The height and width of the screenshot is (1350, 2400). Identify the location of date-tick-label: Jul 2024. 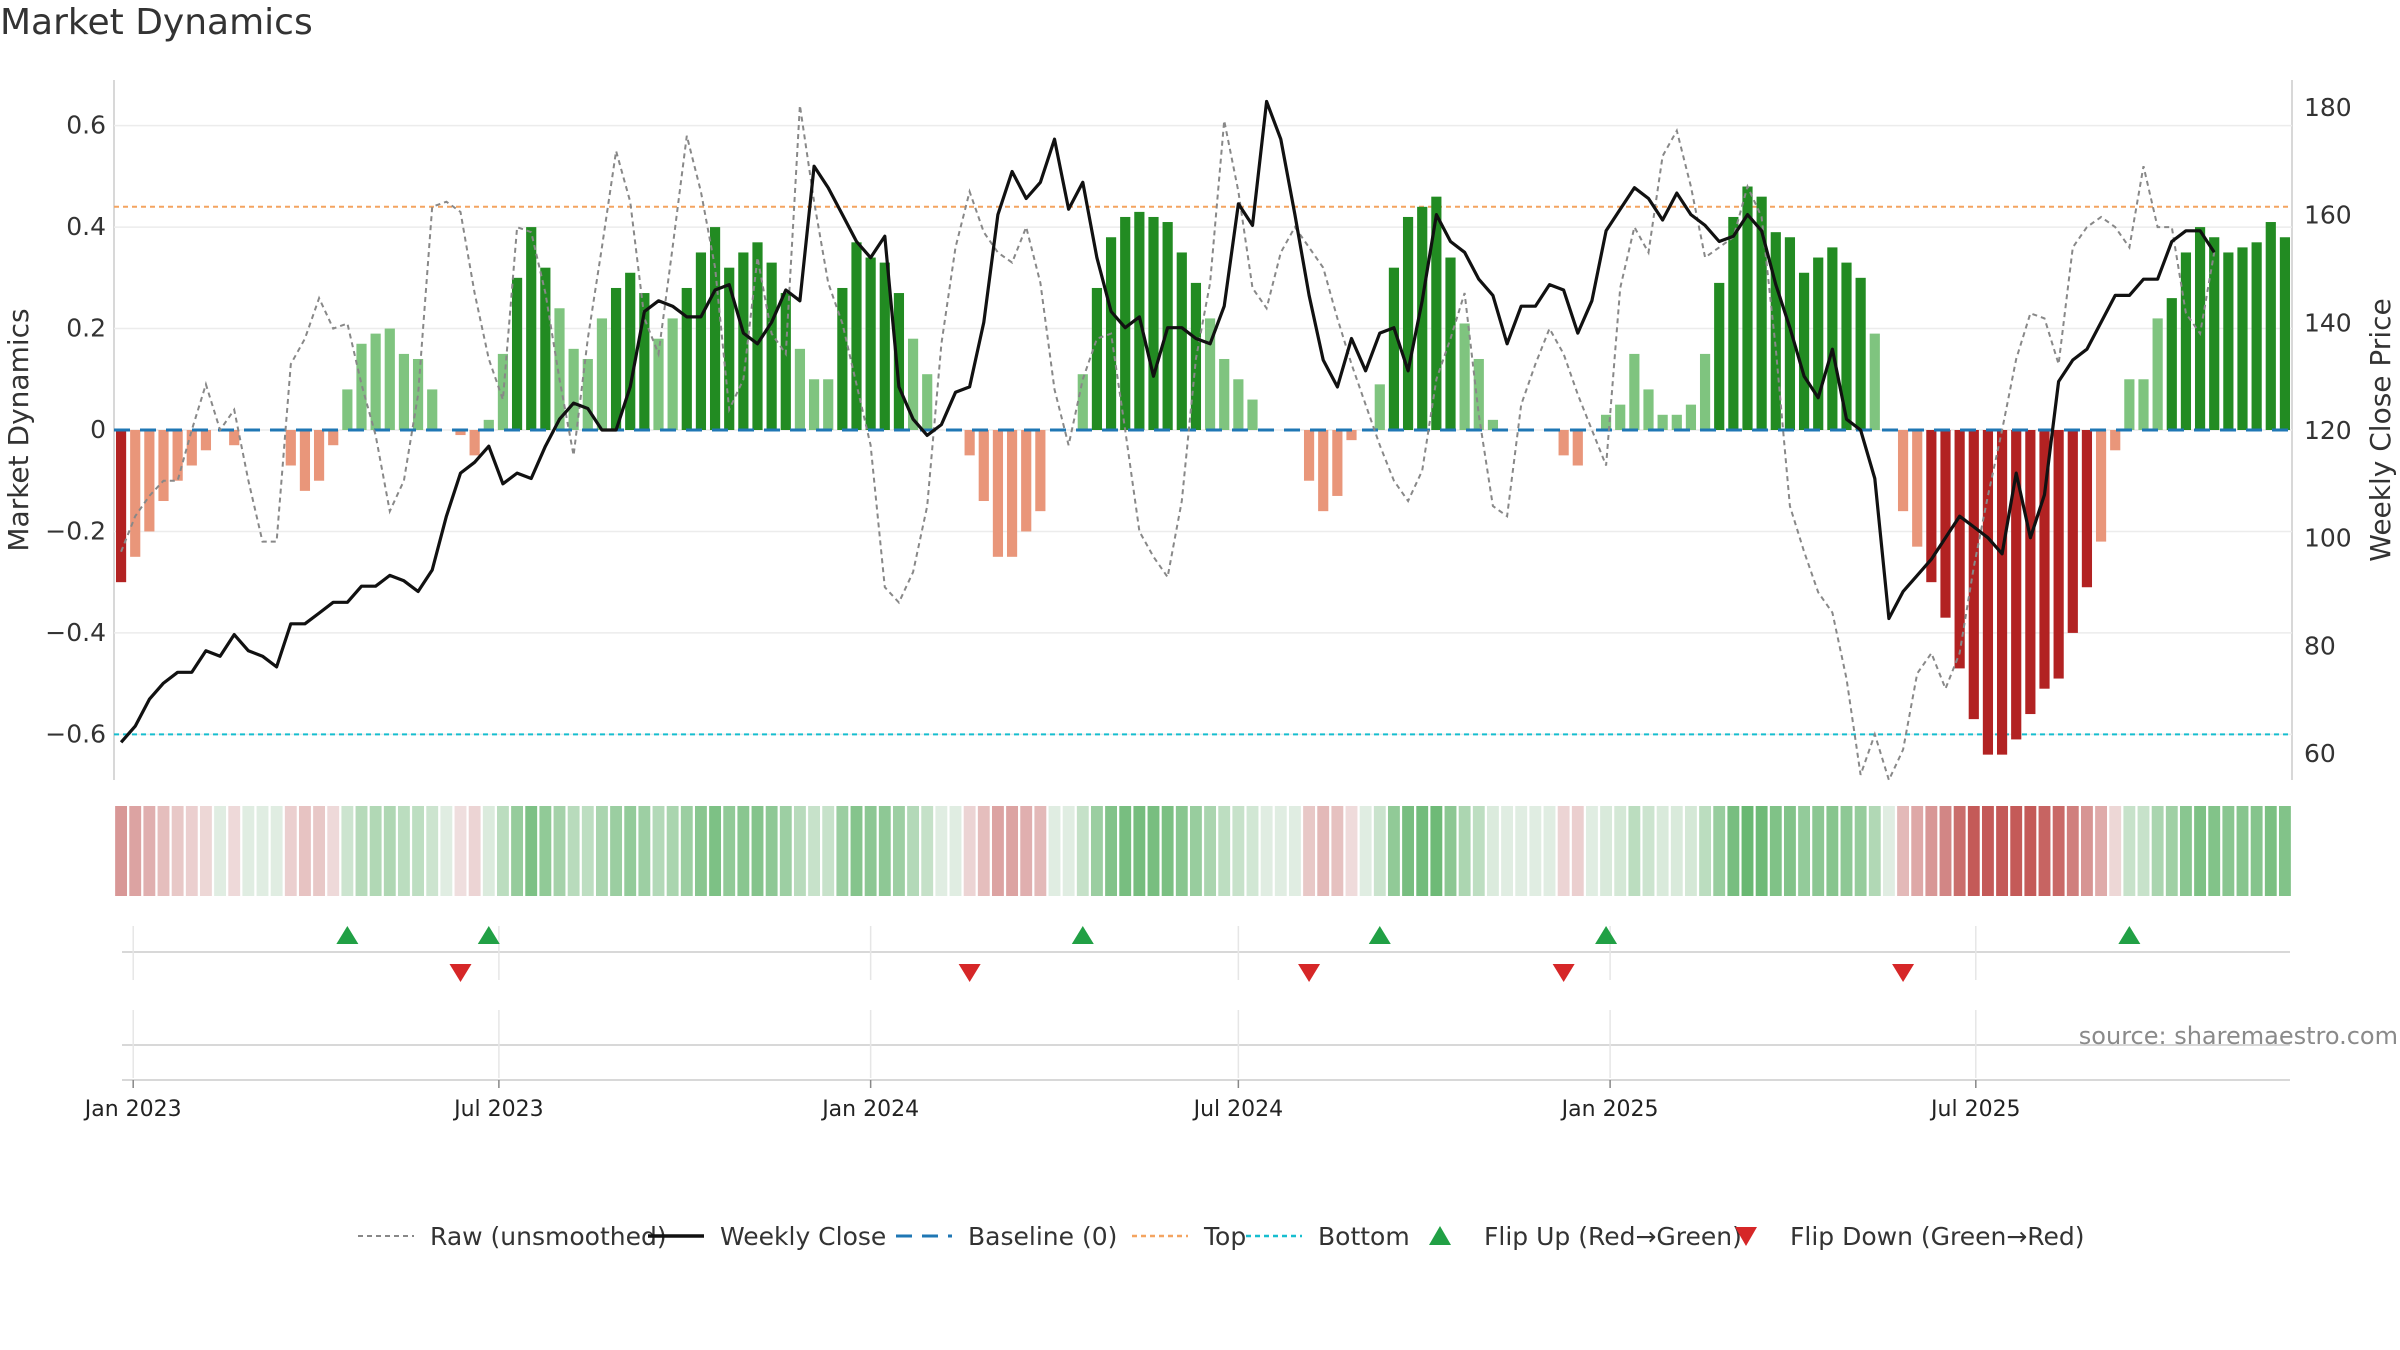
(1238, 1109).